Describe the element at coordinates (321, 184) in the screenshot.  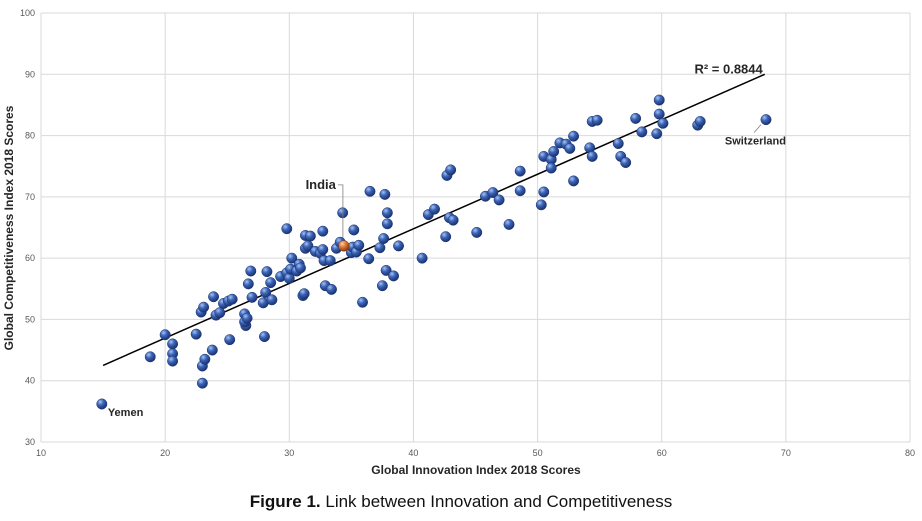
I see `india-label: India` at that location.